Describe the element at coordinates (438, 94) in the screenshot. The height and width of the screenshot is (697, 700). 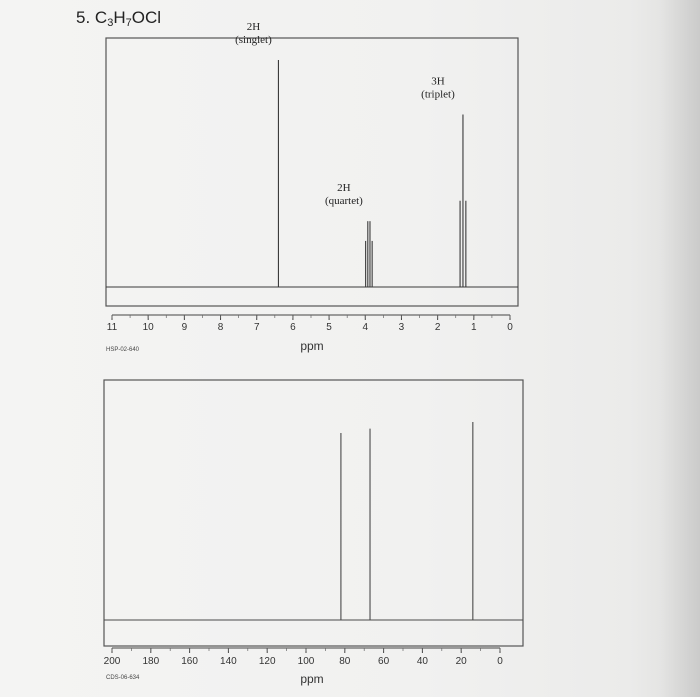
I see `peak-multiplicity-label: (triplet)` at that location.